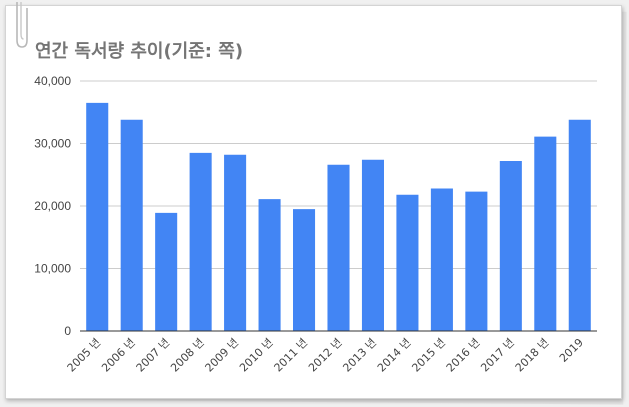 The height and width of the screenshot is (407, 629). What do you see at coordinates (153, 355) in the screenshot?
I see `x-tick-label: 2007 년` at bounding box center [153, 355].